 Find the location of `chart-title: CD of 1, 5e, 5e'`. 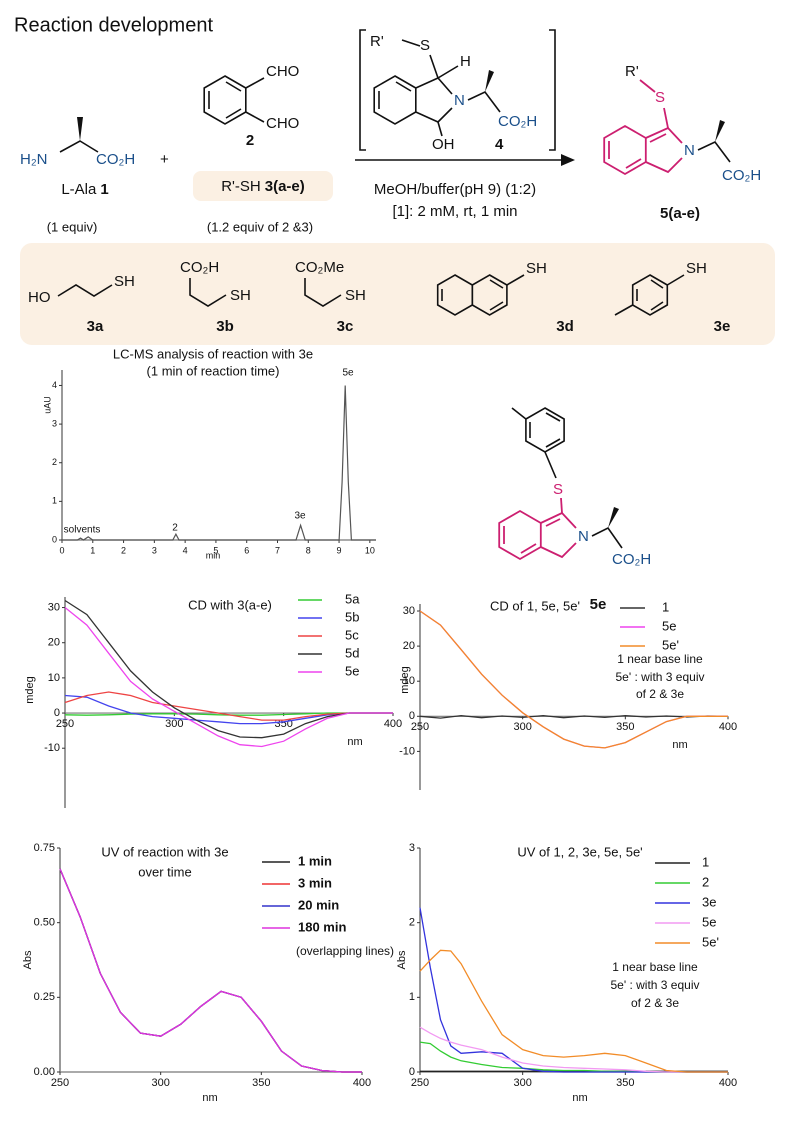

chart-title: CD of 1, 5e, 5e' is located at coordinates (535, 605).